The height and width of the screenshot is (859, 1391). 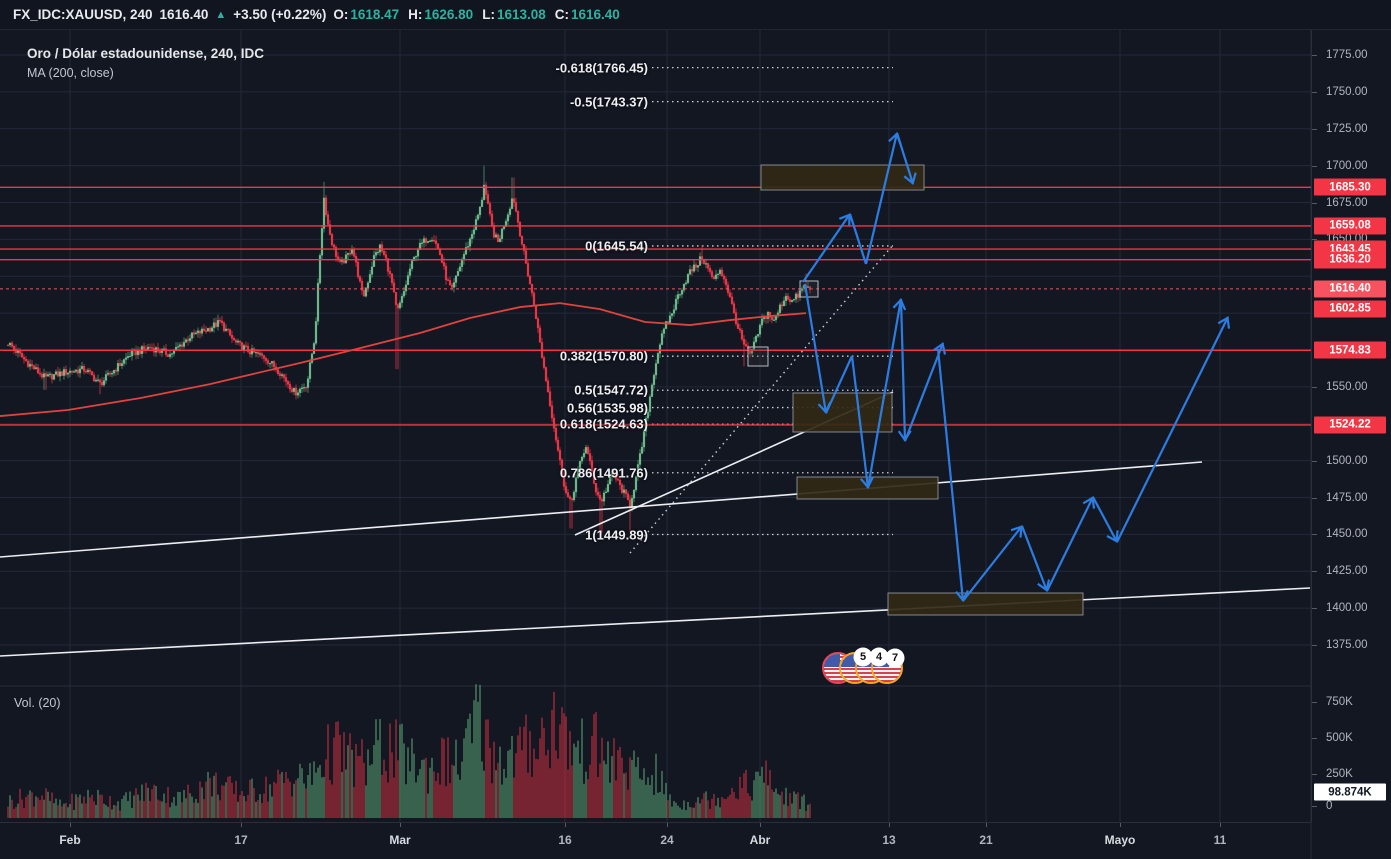 What do you see at coordinates (616, 246) in the screenshot?
I see `fib-level-label: 0(1645.54)` at bounding box center [616, 246].